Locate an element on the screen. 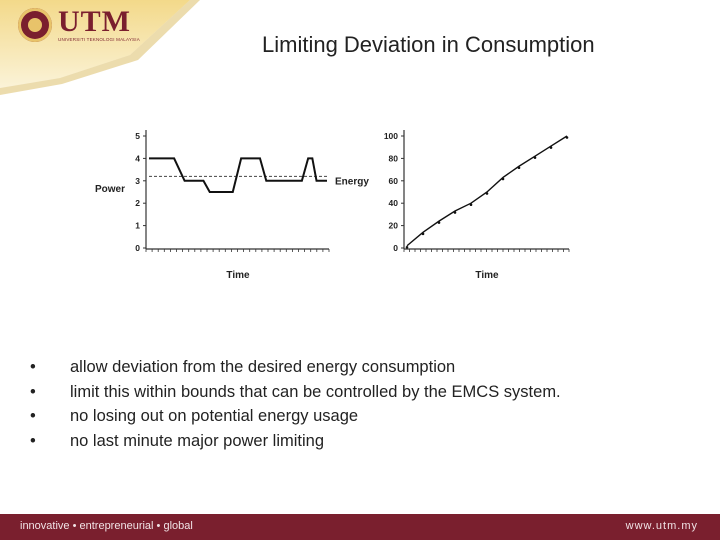 The height and width of the screenshot is (540, 720). energy-annotation: Energy is located at coordinates (352, 181).